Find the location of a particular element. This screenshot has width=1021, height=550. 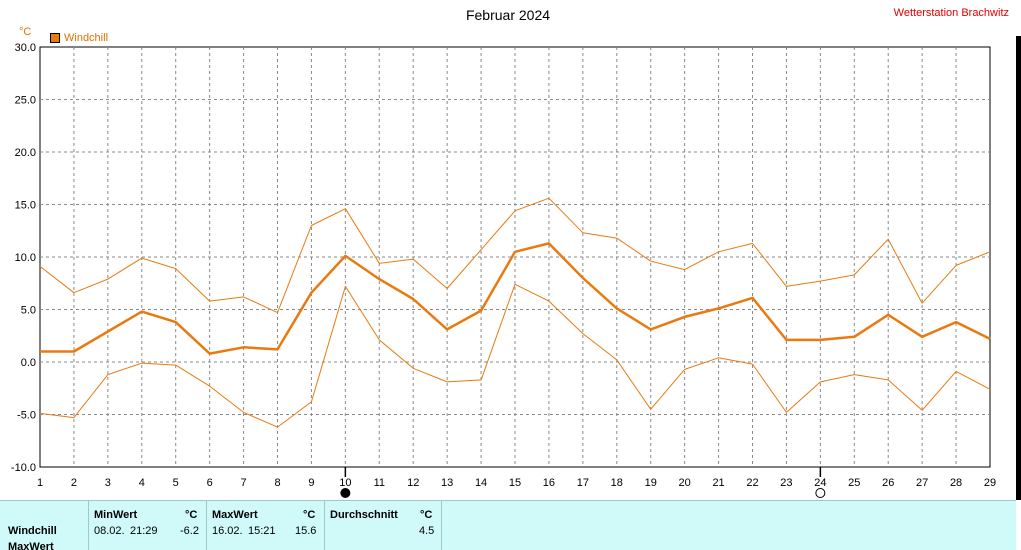

x-tick-label: 21 is located at coordinates (718, 483).